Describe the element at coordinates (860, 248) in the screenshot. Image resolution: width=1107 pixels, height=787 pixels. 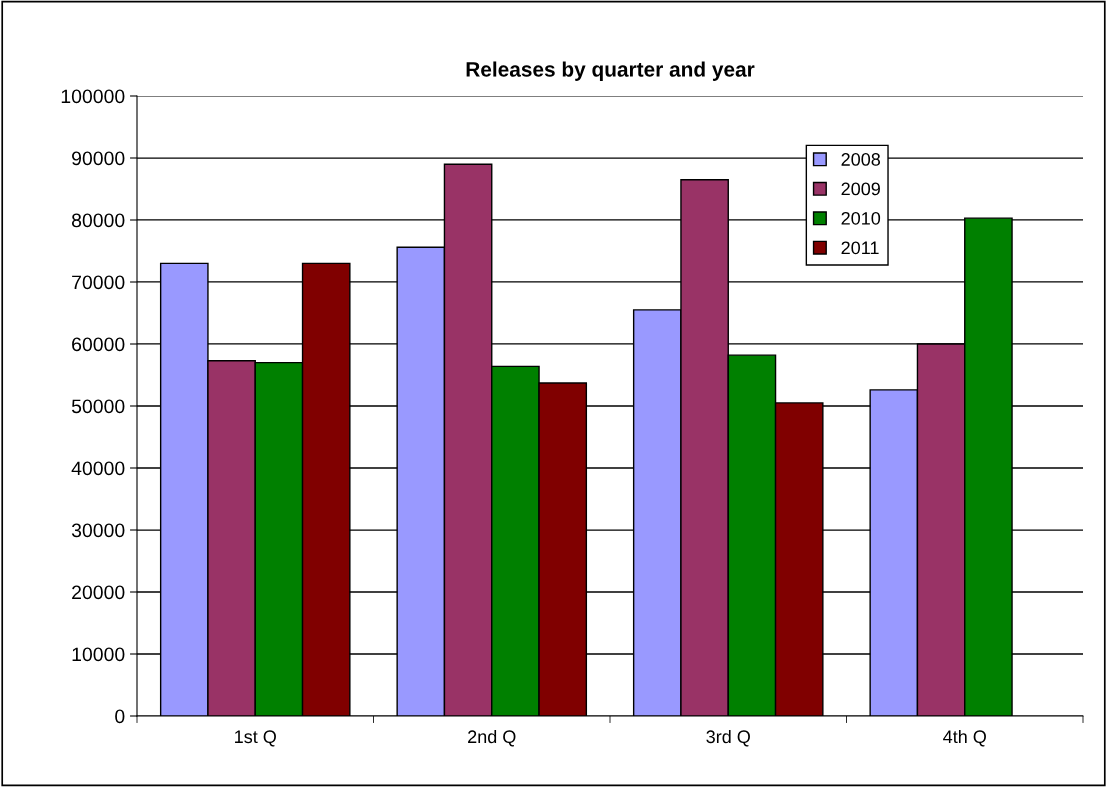
I see `legend-label: 2011` at that location.